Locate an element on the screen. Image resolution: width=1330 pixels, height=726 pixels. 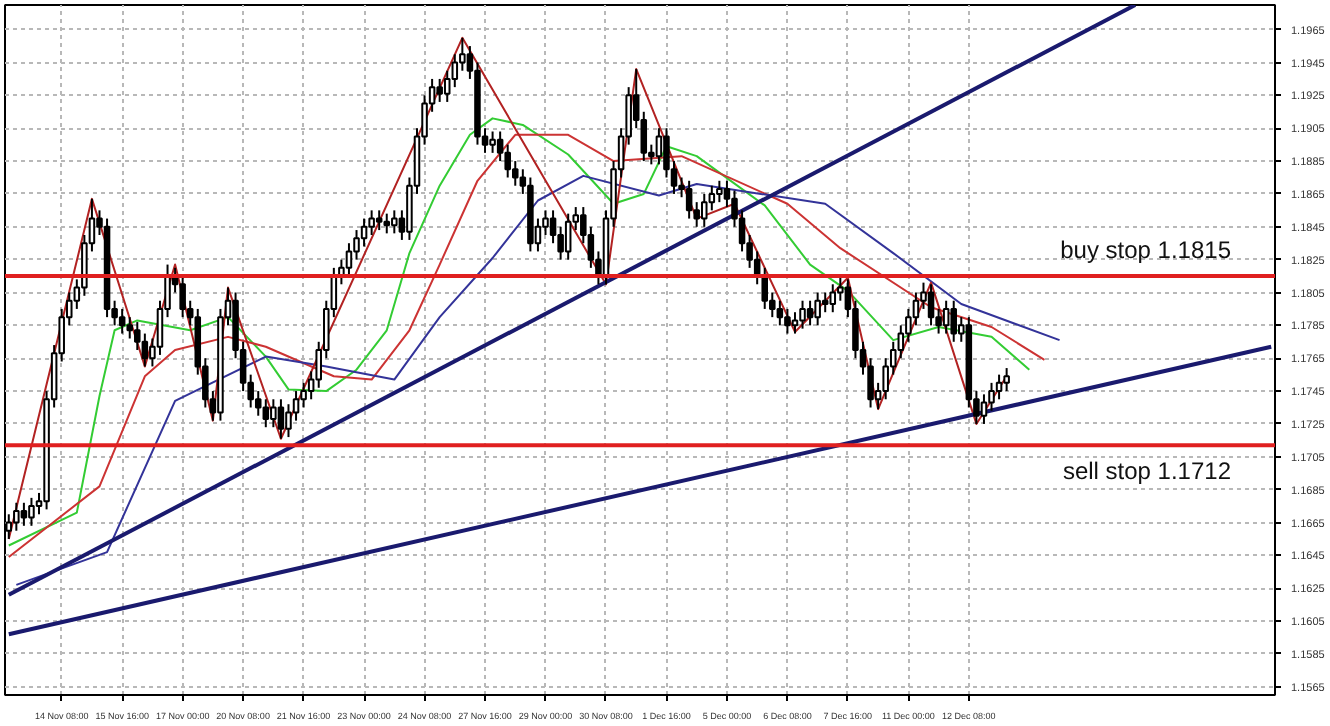
ref-line-label: sell stop 1.1712 is located at coordinates (1147, 471).